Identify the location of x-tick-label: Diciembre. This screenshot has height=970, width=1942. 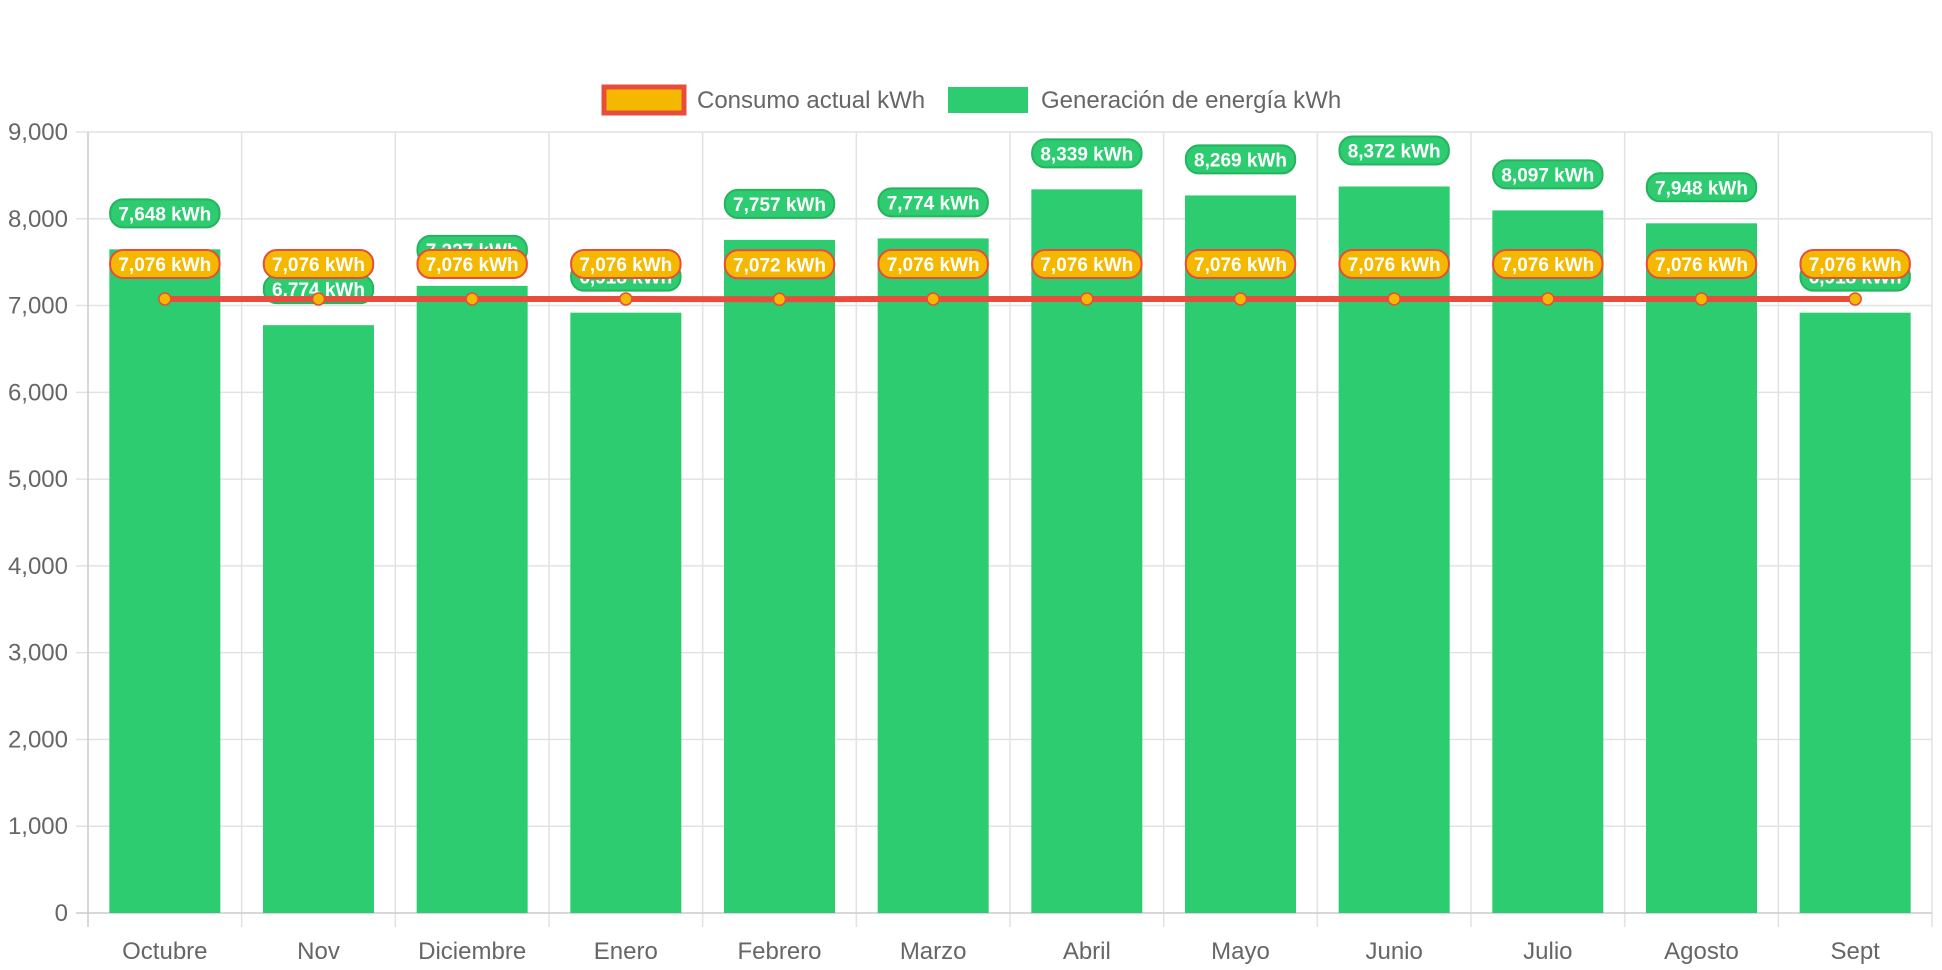
(472, 951).